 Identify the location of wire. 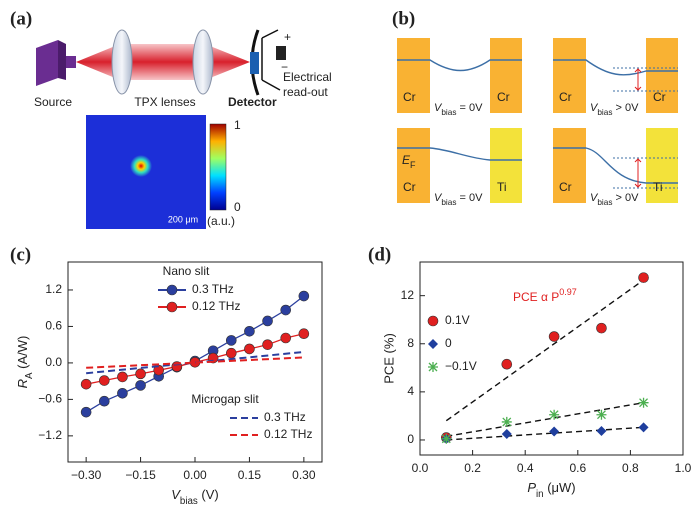
(271, 60).